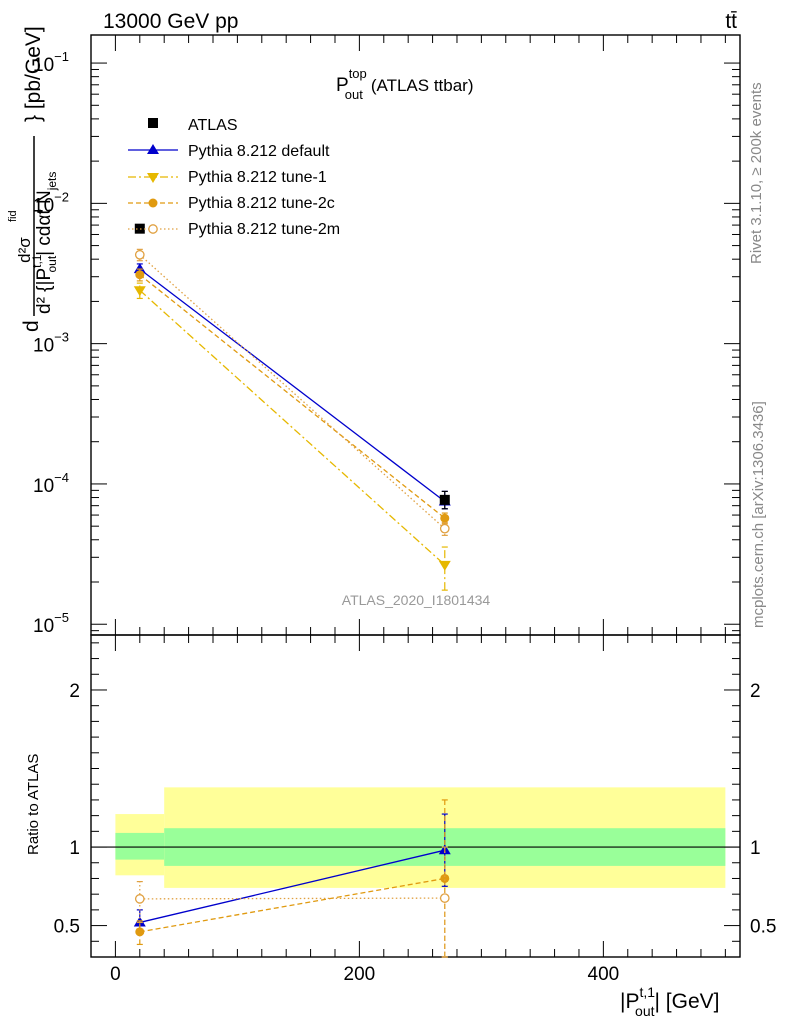 This screenshot has height=1024, width=786. I want to click on xlabel-prefix: |P, so click(629, 1001).